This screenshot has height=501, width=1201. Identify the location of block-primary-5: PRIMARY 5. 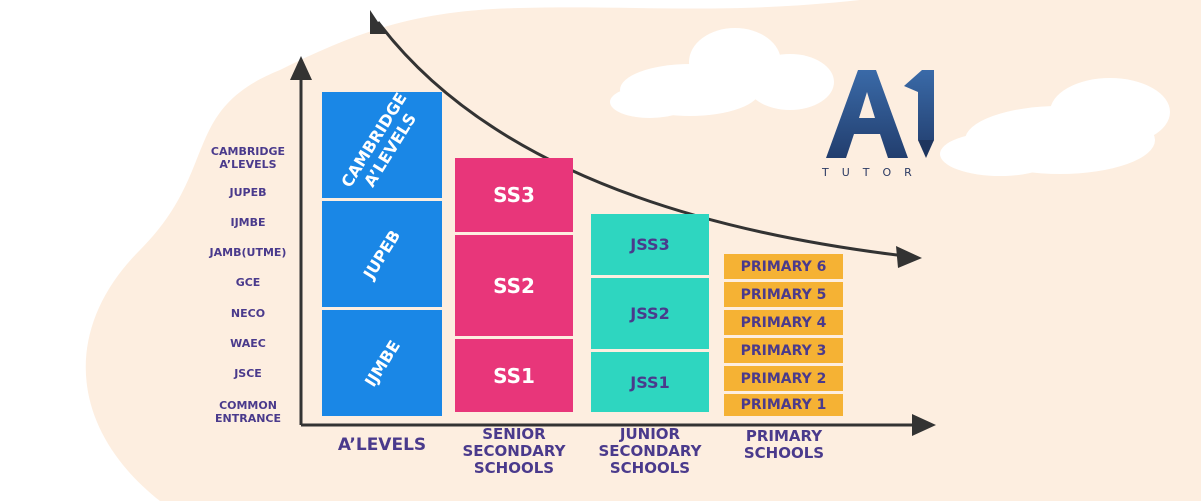
(783, 294).